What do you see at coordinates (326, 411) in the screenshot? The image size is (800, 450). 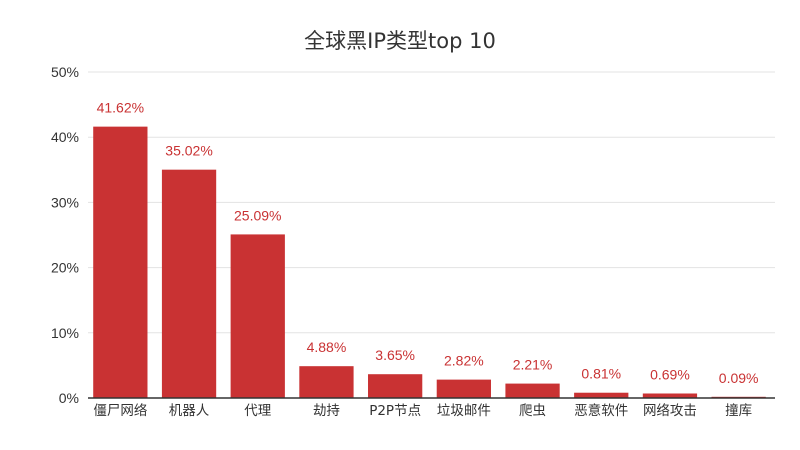 I see `x-tick-label: 劫持` at bounding box center [326, 411].